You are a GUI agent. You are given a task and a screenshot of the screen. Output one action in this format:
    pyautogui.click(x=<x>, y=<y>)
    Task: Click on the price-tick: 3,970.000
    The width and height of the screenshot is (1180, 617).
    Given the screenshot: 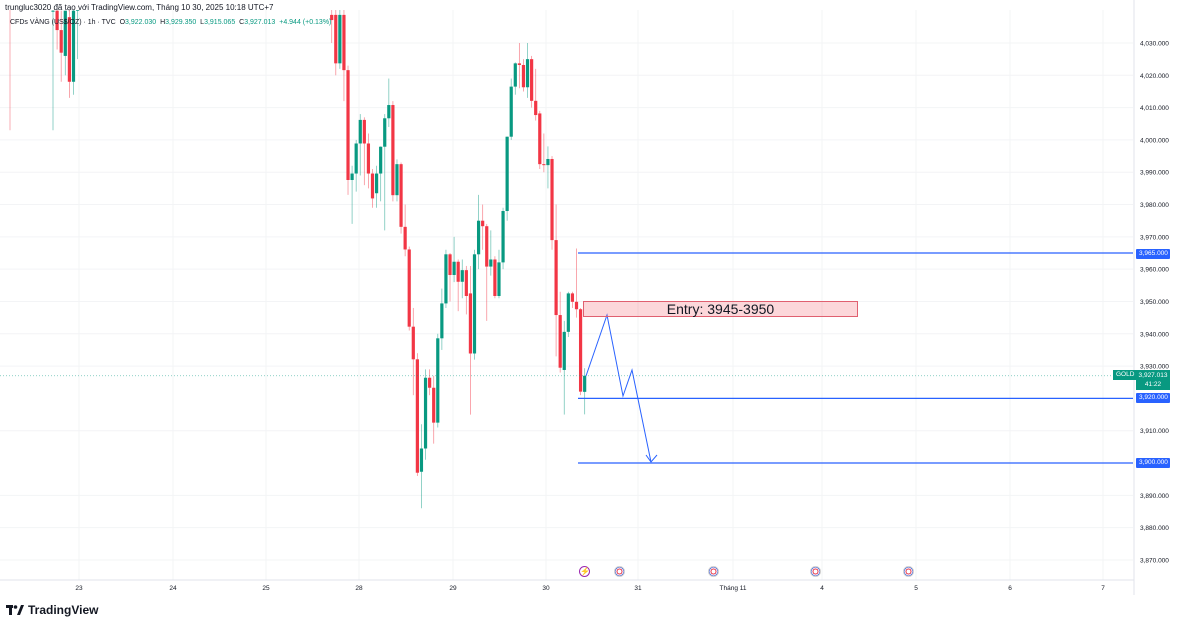 What is the action you would take?
    pyautogui.click(x=1154, y=237)
    